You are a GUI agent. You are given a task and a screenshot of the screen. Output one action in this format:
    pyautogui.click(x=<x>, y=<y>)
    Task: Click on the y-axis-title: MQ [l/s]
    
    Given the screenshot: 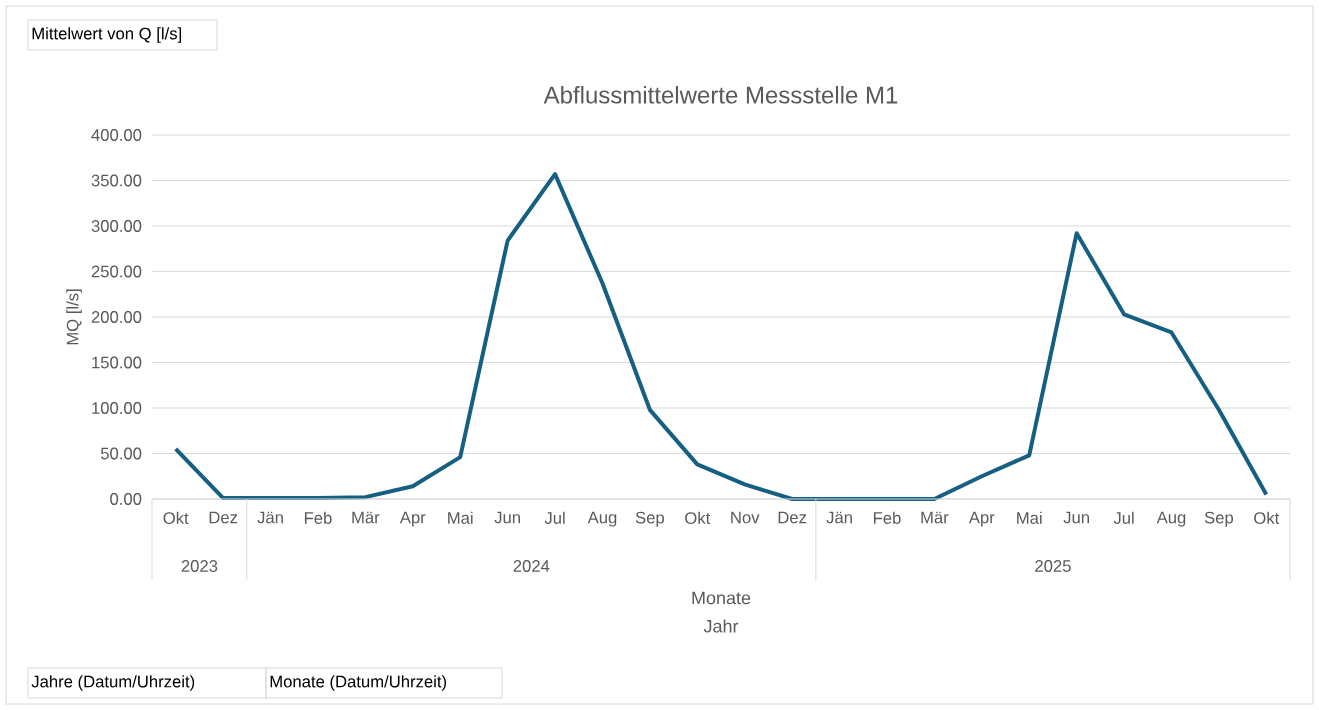 What is the action you would take?
    pyautogui.click(x=74, y=317)
    